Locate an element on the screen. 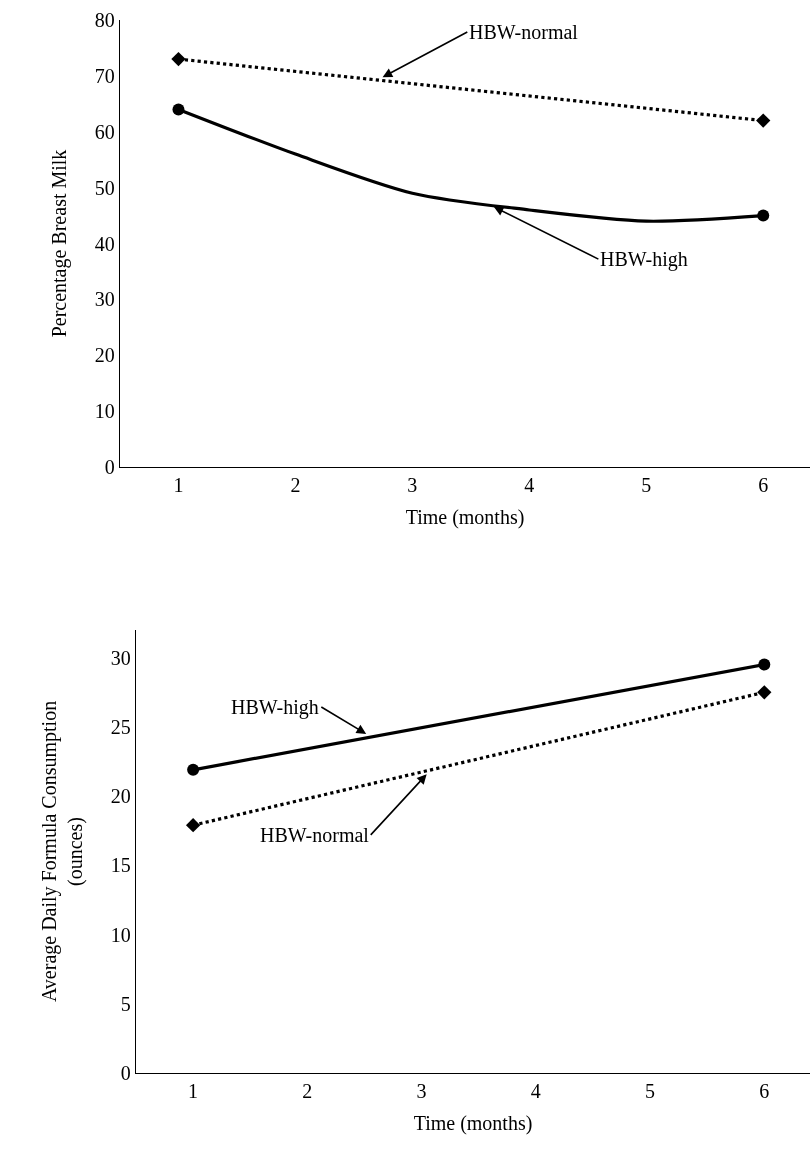 This screenshot has width=810, height=1165. y-tick-label: 40 is located at coordinates (104, 243).